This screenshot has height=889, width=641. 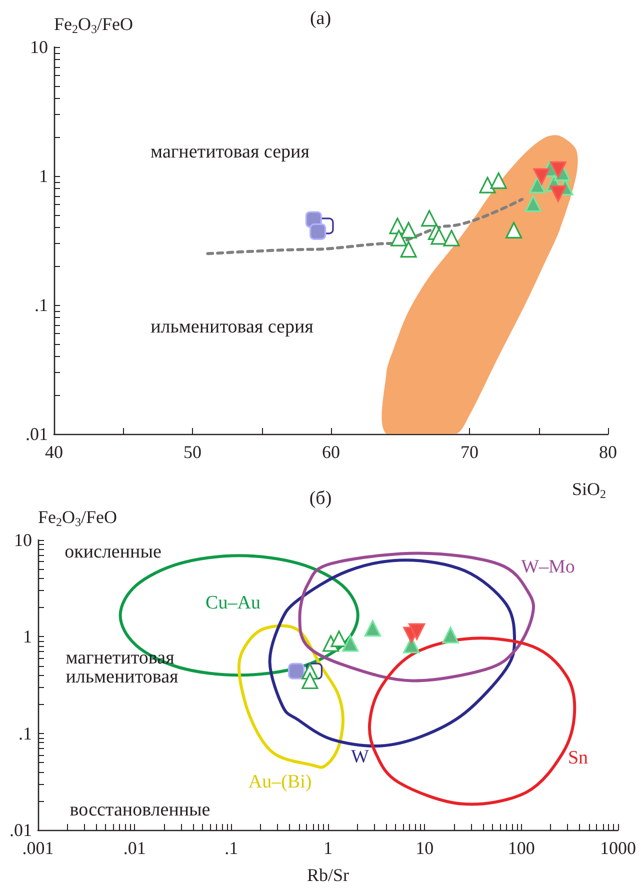 What do you see at coordinates (608, 452) in the screenshot?
I see `x-tick-label: 80` at bounding box center [608, 452].